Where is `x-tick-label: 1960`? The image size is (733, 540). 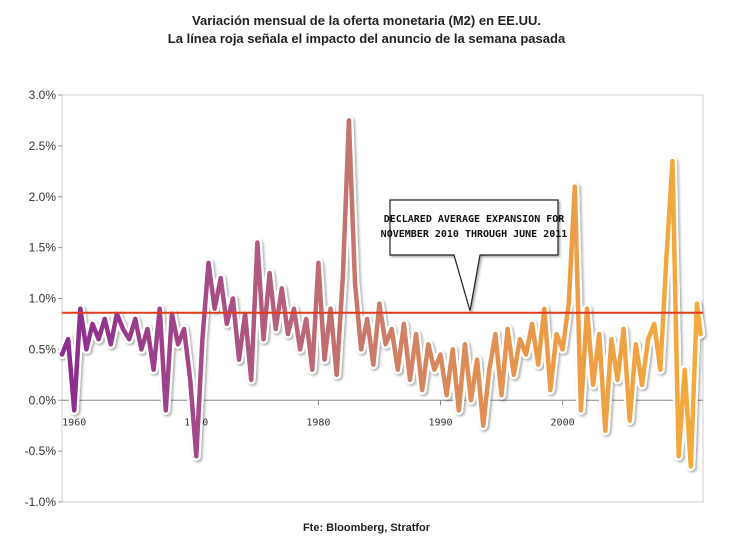 x-tick-label: 1960 is located at coordinates (74, 422).